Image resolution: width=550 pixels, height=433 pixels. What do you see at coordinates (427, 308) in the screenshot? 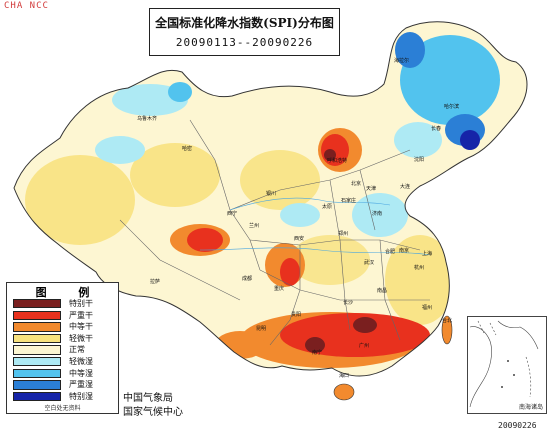
I see `city-label: 福州` at bounding box center [427, 308].